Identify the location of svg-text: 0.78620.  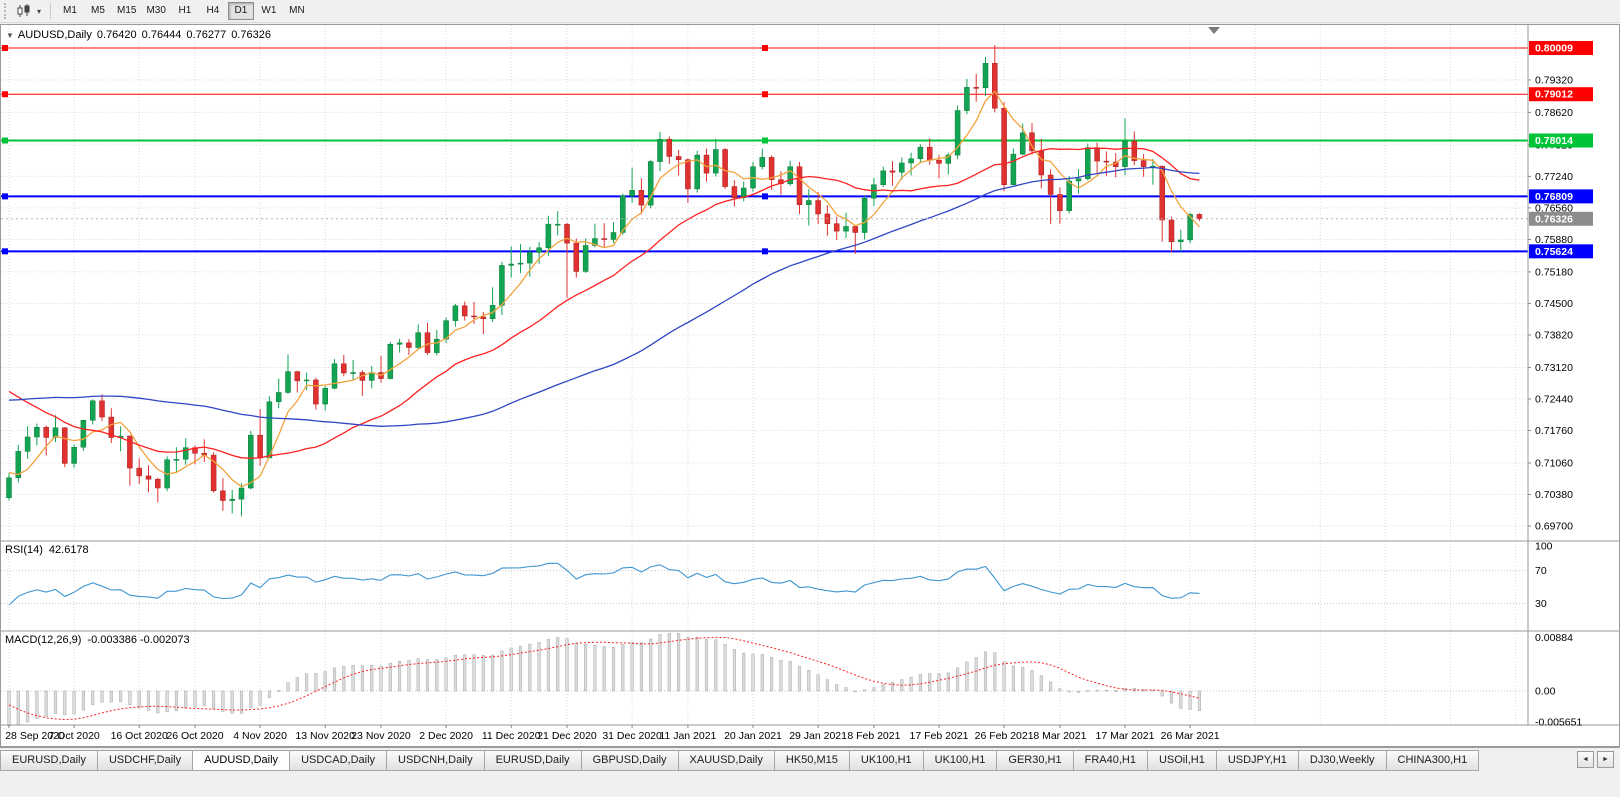
(1554, 113).